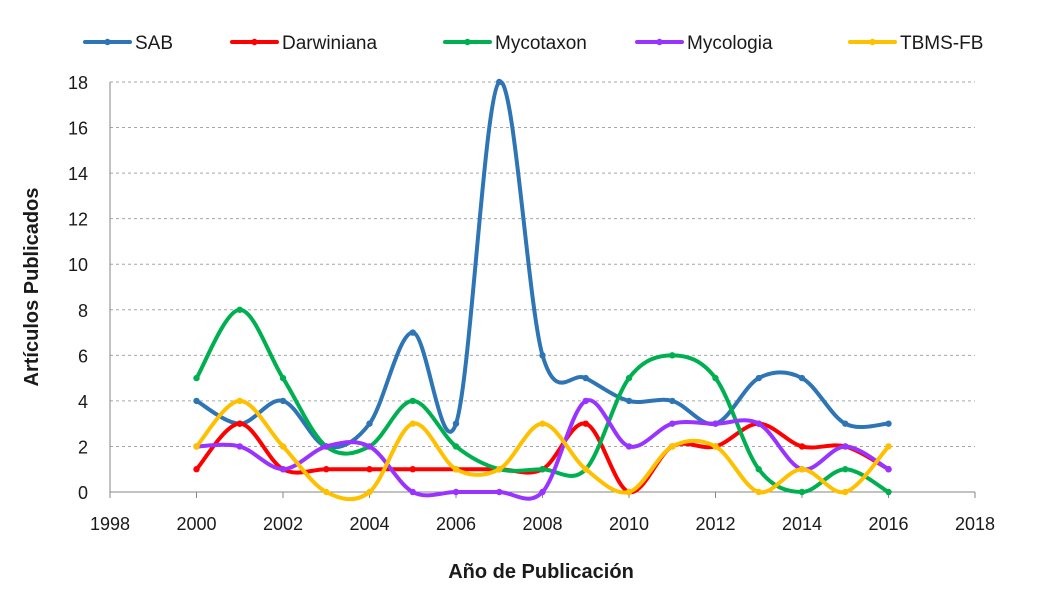 This screenshot has width=1063, height=608. What do you see at coordinates (78, 265) in the screenshot?
I see `y-tick-label: 10` at bounding box center [78, 265].